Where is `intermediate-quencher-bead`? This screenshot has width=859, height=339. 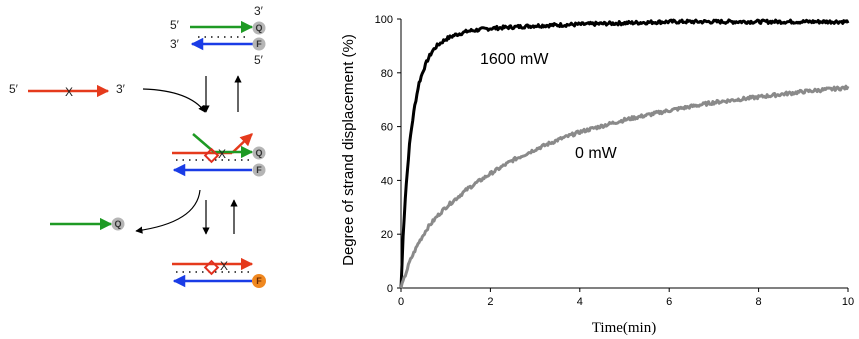 intermediate-quencher-bead is located at coordinates (259, 153).